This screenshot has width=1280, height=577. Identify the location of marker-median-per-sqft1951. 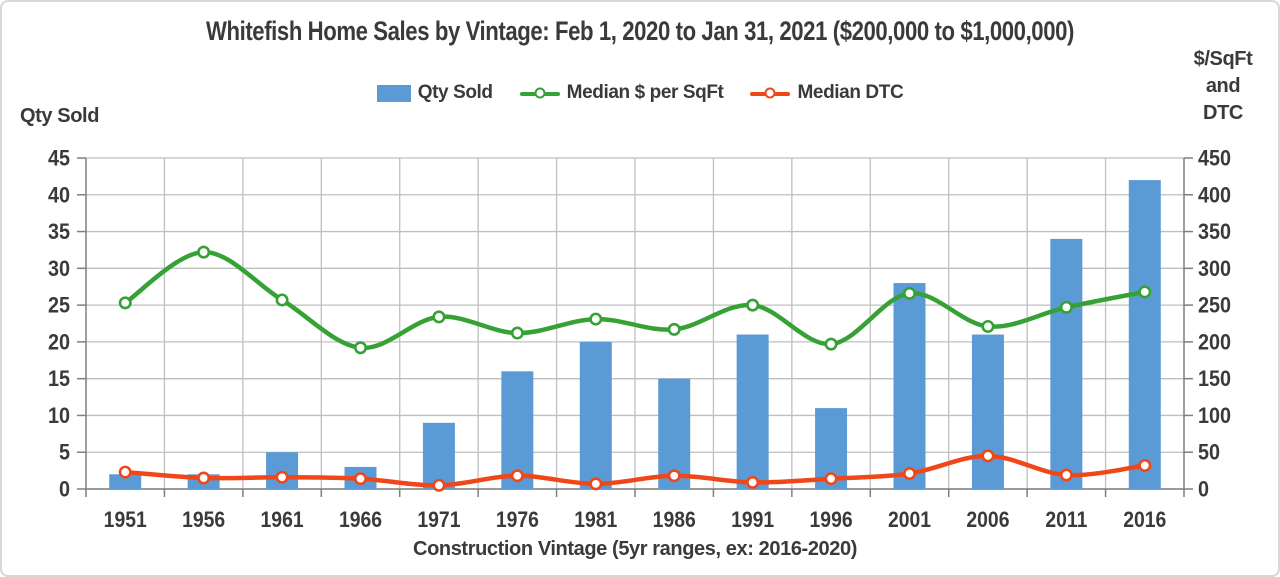
(125, 303).